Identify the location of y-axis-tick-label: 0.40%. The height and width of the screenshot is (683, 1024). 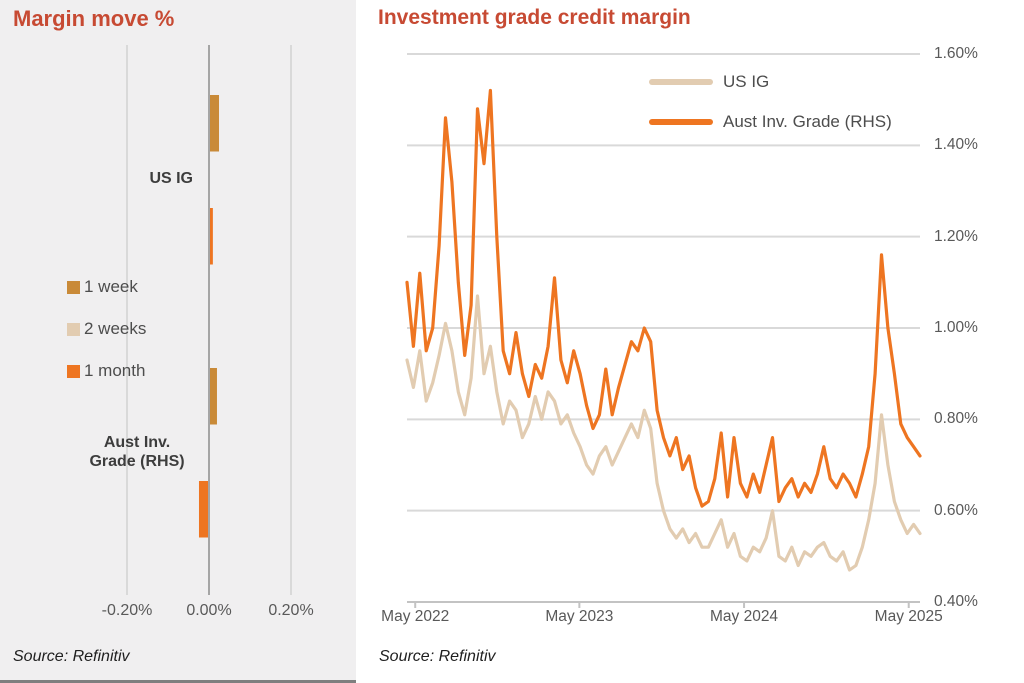
(956, 601).